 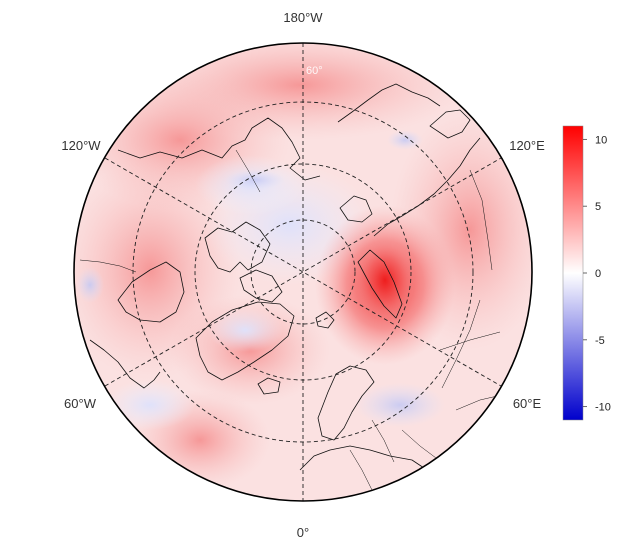 What do you see at coordinates (356, 209) in the screenshot?
I see `coastline-taymyr` at bounding box center [356, 209].